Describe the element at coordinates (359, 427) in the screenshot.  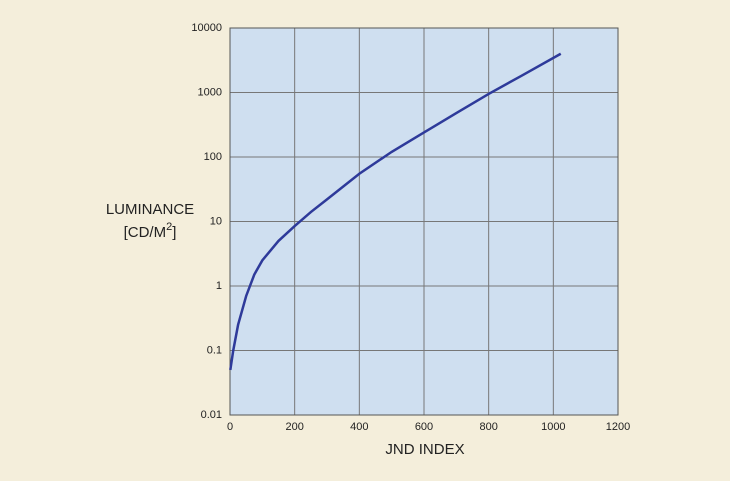
I see `x-tick-label: 400` at that location.